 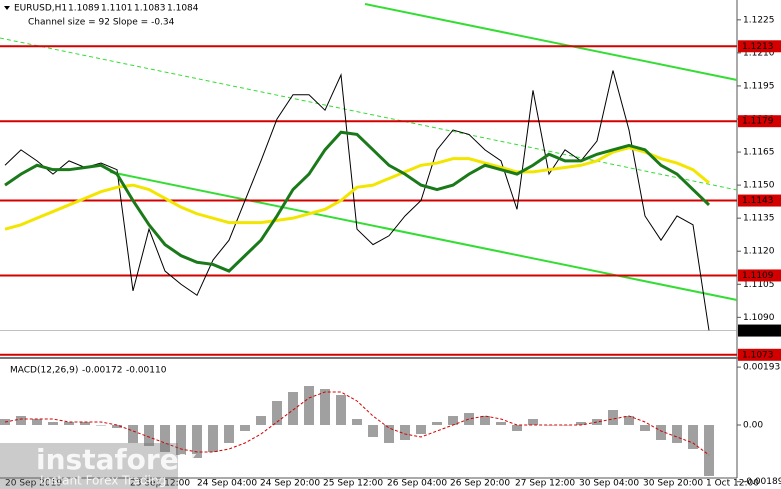 What do you see at coordinates (545, 484) in the screenshot?
I see `x-tick-label: 27 Sep 12:00` at bounding box center [545, 484].